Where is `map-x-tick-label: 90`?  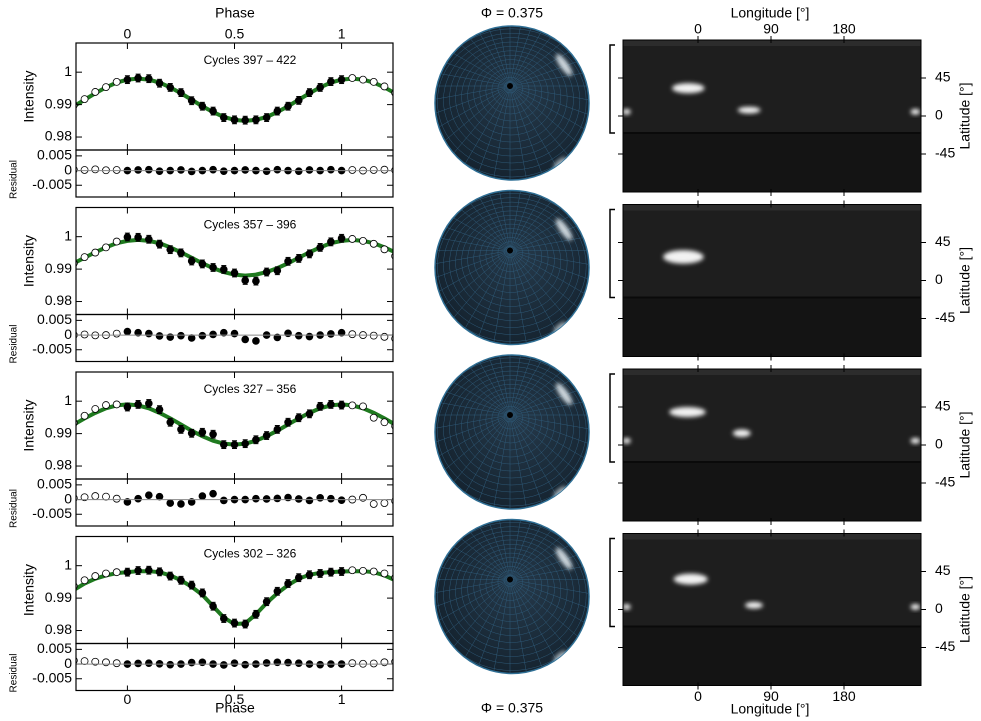 map-x-tick-label: 90 is located at coordinates (771, 696).